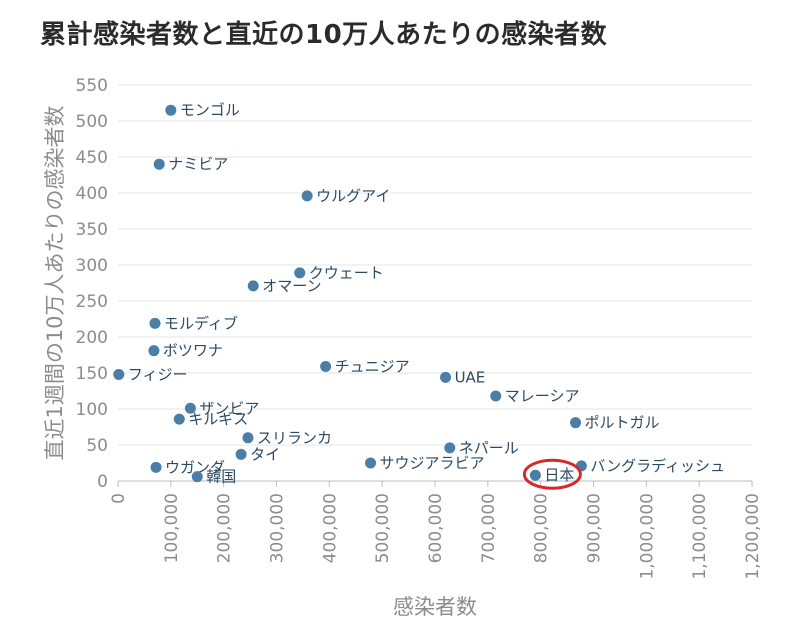  What do you see at coordinates (542, 396) in the screenshot?
I see `data-point-label: マレーシア` at bounding box center [542, 396].